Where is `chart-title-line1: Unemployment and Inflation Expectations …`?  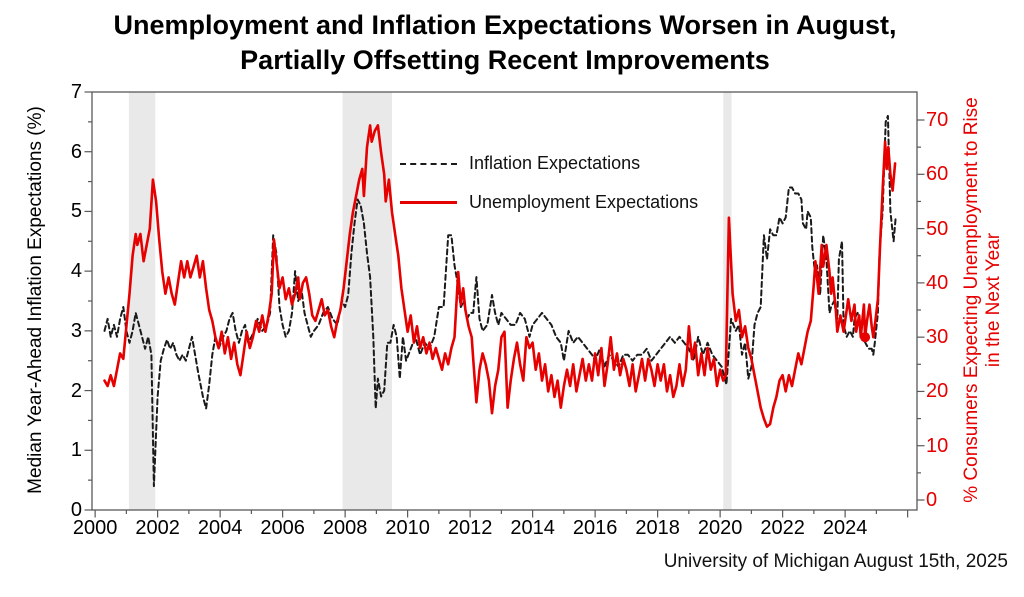 chart-title-line1: Unemployment and Inflation Expectations … is located at coordinates (505, 25).